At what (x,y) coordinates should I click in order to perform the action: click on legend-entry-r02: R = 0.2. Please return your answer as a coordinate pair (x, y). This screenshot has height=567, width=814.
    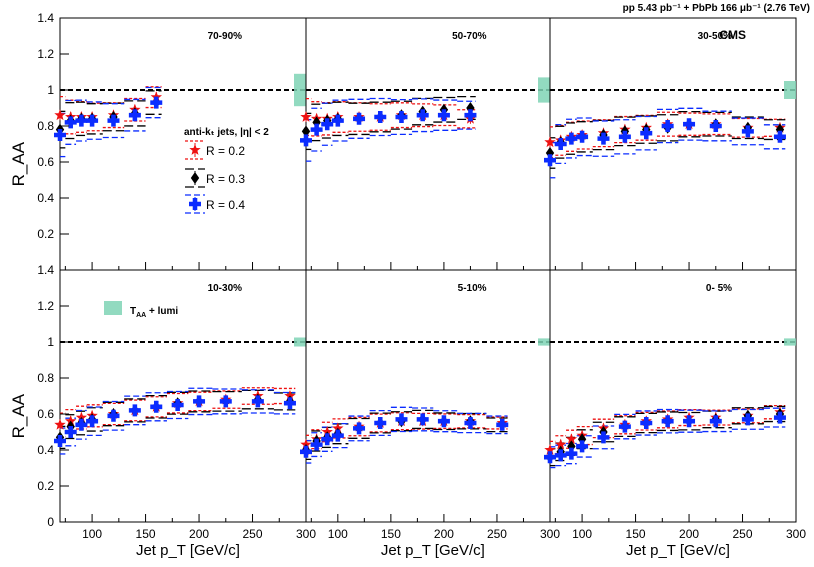
    Looking at the image, I should click on (225, 151).